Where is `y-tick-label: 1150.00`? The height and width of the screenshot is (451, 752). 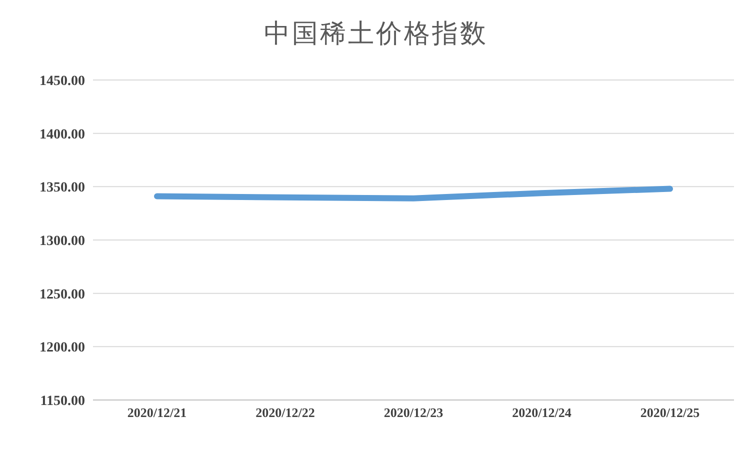 y-tick-label: 1150.00 is located at coordinates (62, 401).